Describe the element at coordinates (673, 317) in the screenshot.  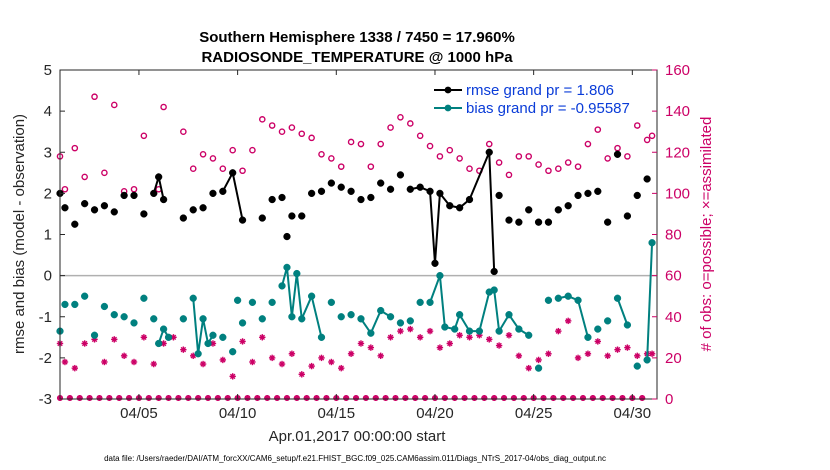
I see `y-right-tick-label-2: 40` at that location.